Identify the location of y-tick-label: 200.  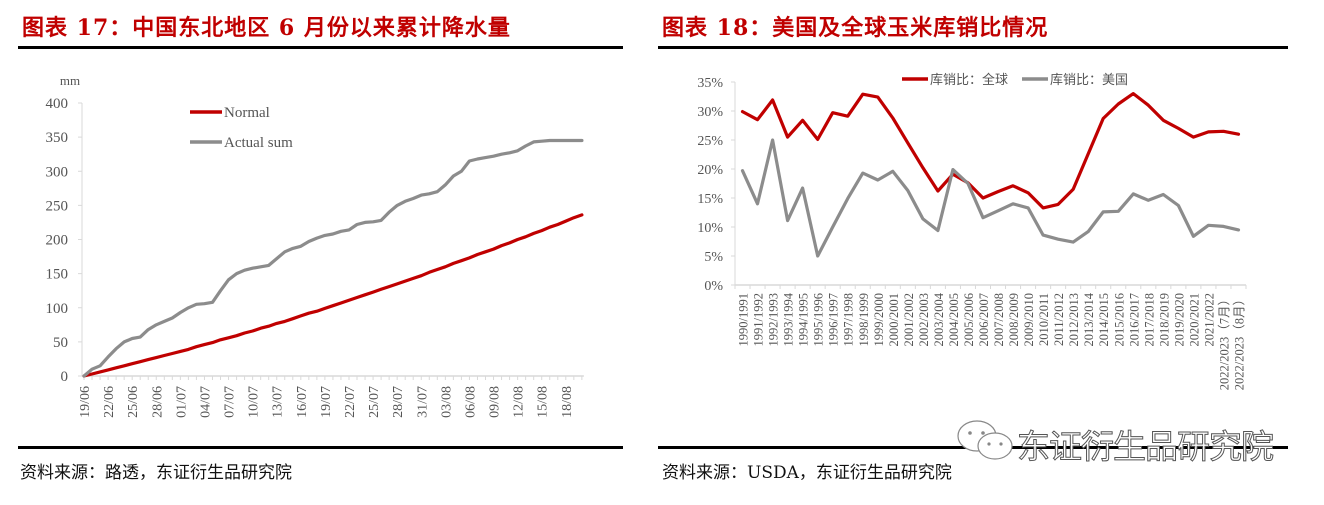
(57, 241).